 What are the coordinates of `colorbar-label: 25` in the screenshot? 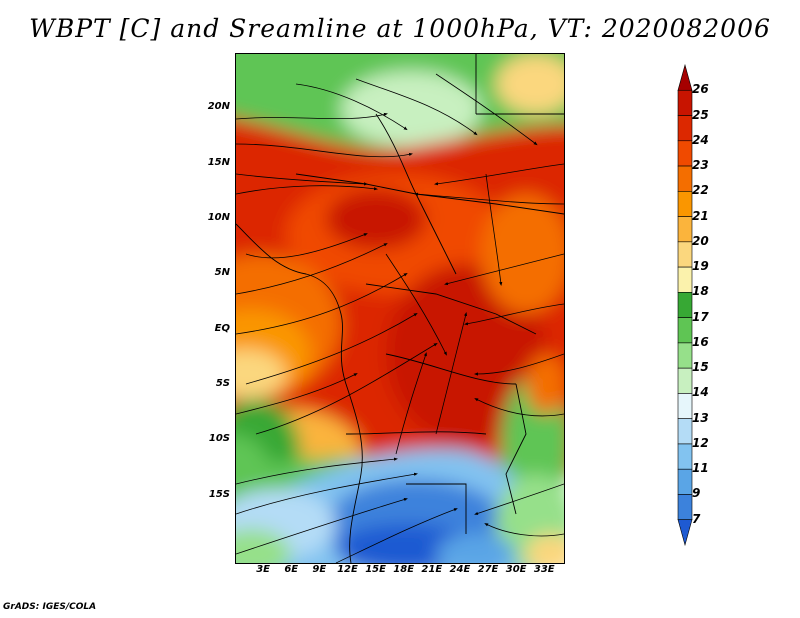 It's located at (700, 114).